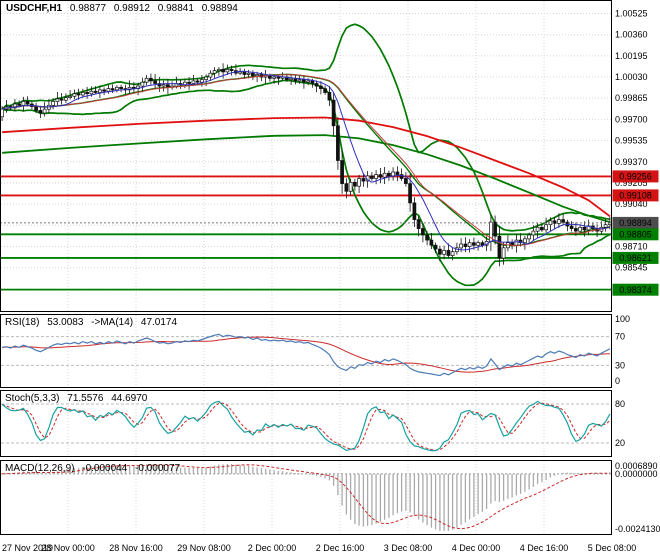 The image size is (660, 560). What do you see at coordinates (622, 350) in the screenshot?
I see `rsi-axis-labels: 100 70 30 0` at bounding box center [622, 350].